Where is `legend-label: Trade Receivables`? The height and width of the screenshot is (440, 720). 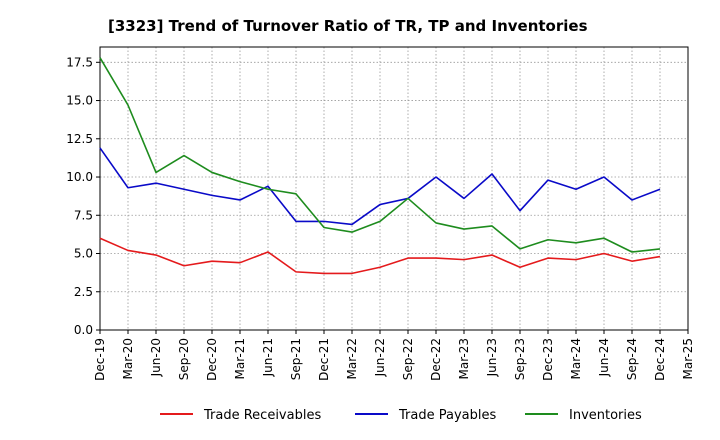 legend-label: Trade Receivables is located at coordinates (262, 415).